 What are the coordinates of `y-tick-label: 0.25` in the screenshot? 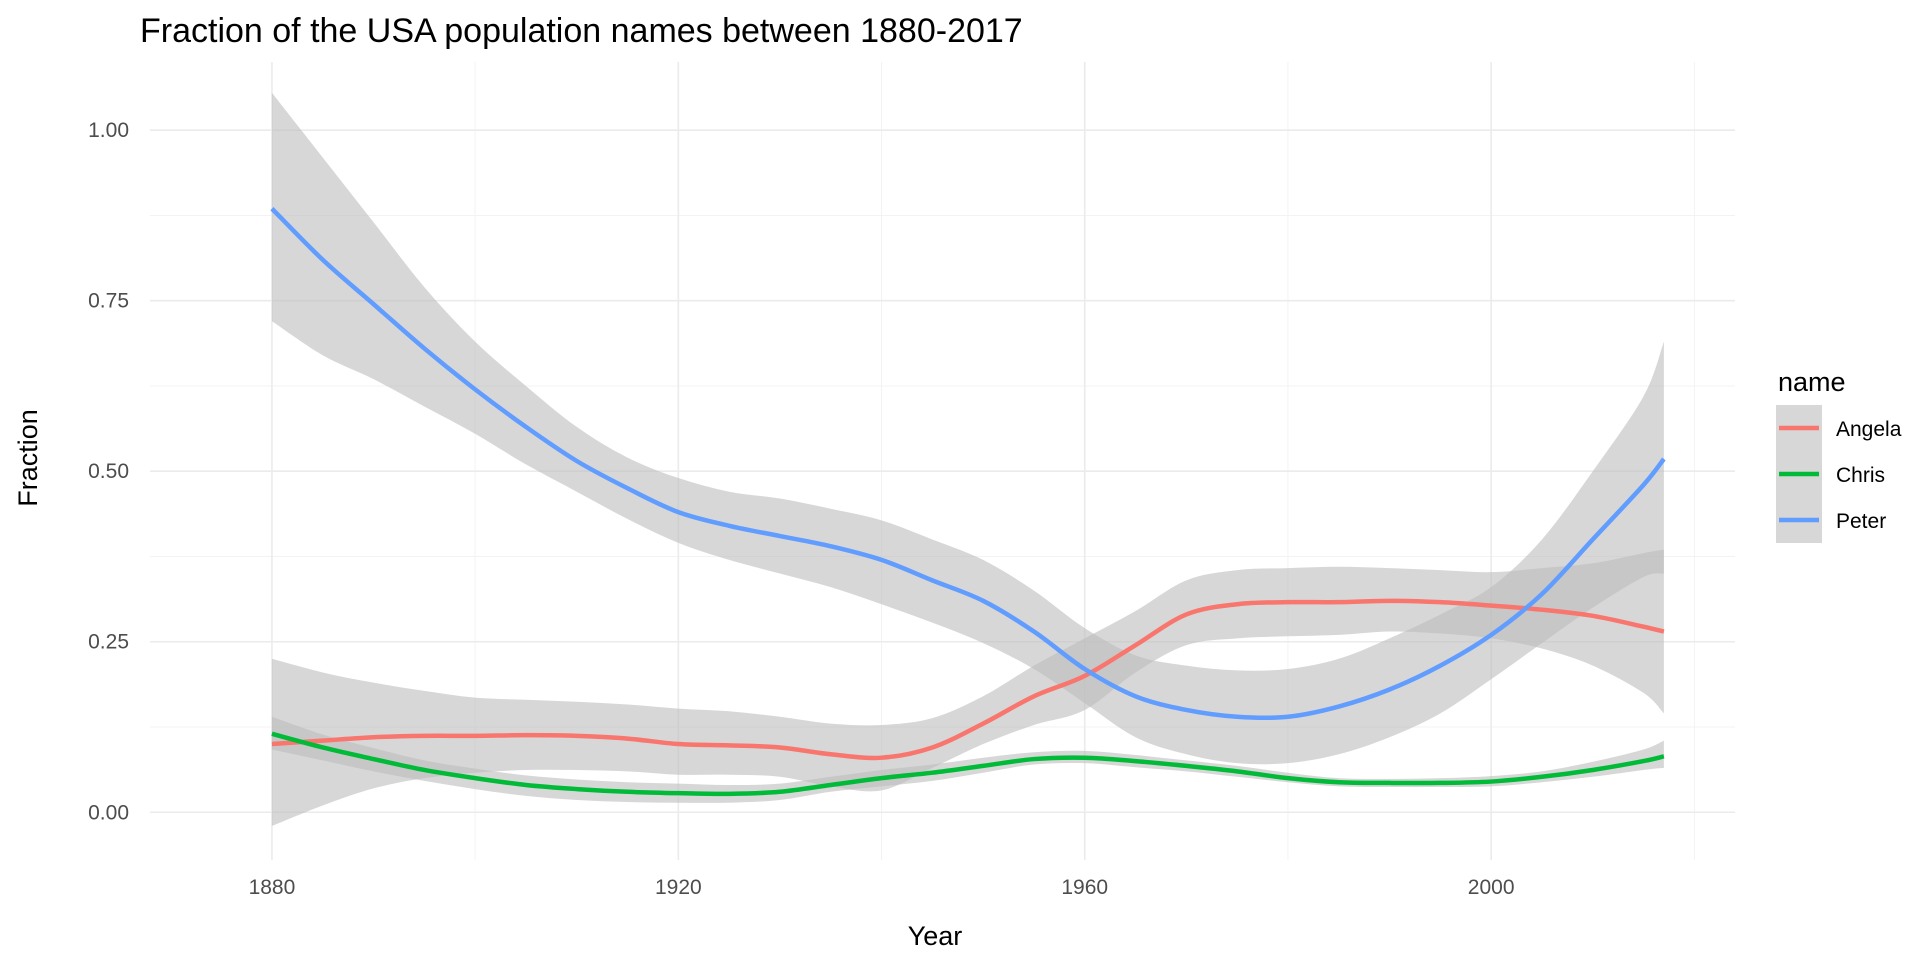 It's located at (108, 642).